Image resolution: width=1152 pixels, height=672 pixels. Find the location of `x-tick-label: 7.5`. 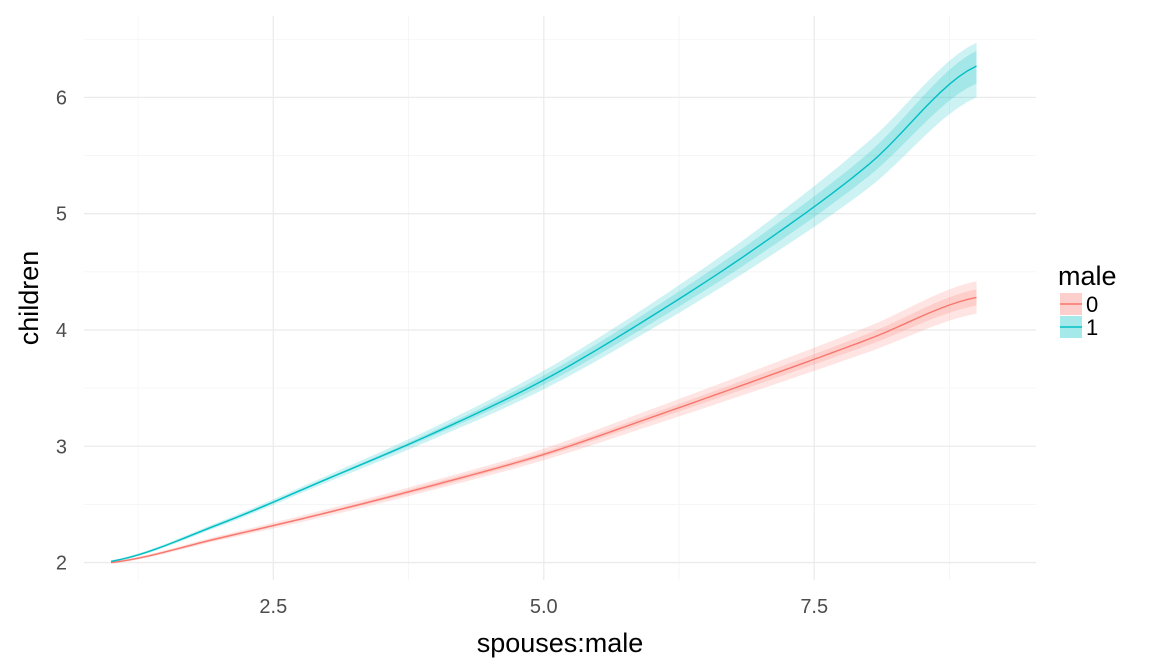

x-tick-label: 7.5 is located at coordinates (814, 607).